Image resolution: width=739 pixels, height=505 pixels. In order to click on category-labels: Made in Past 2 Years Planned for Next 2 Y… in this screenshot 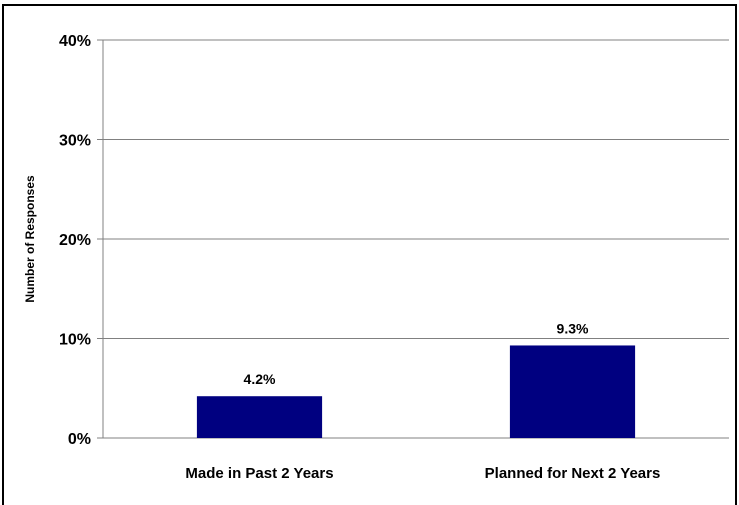, I will do `click(422, 473)`.